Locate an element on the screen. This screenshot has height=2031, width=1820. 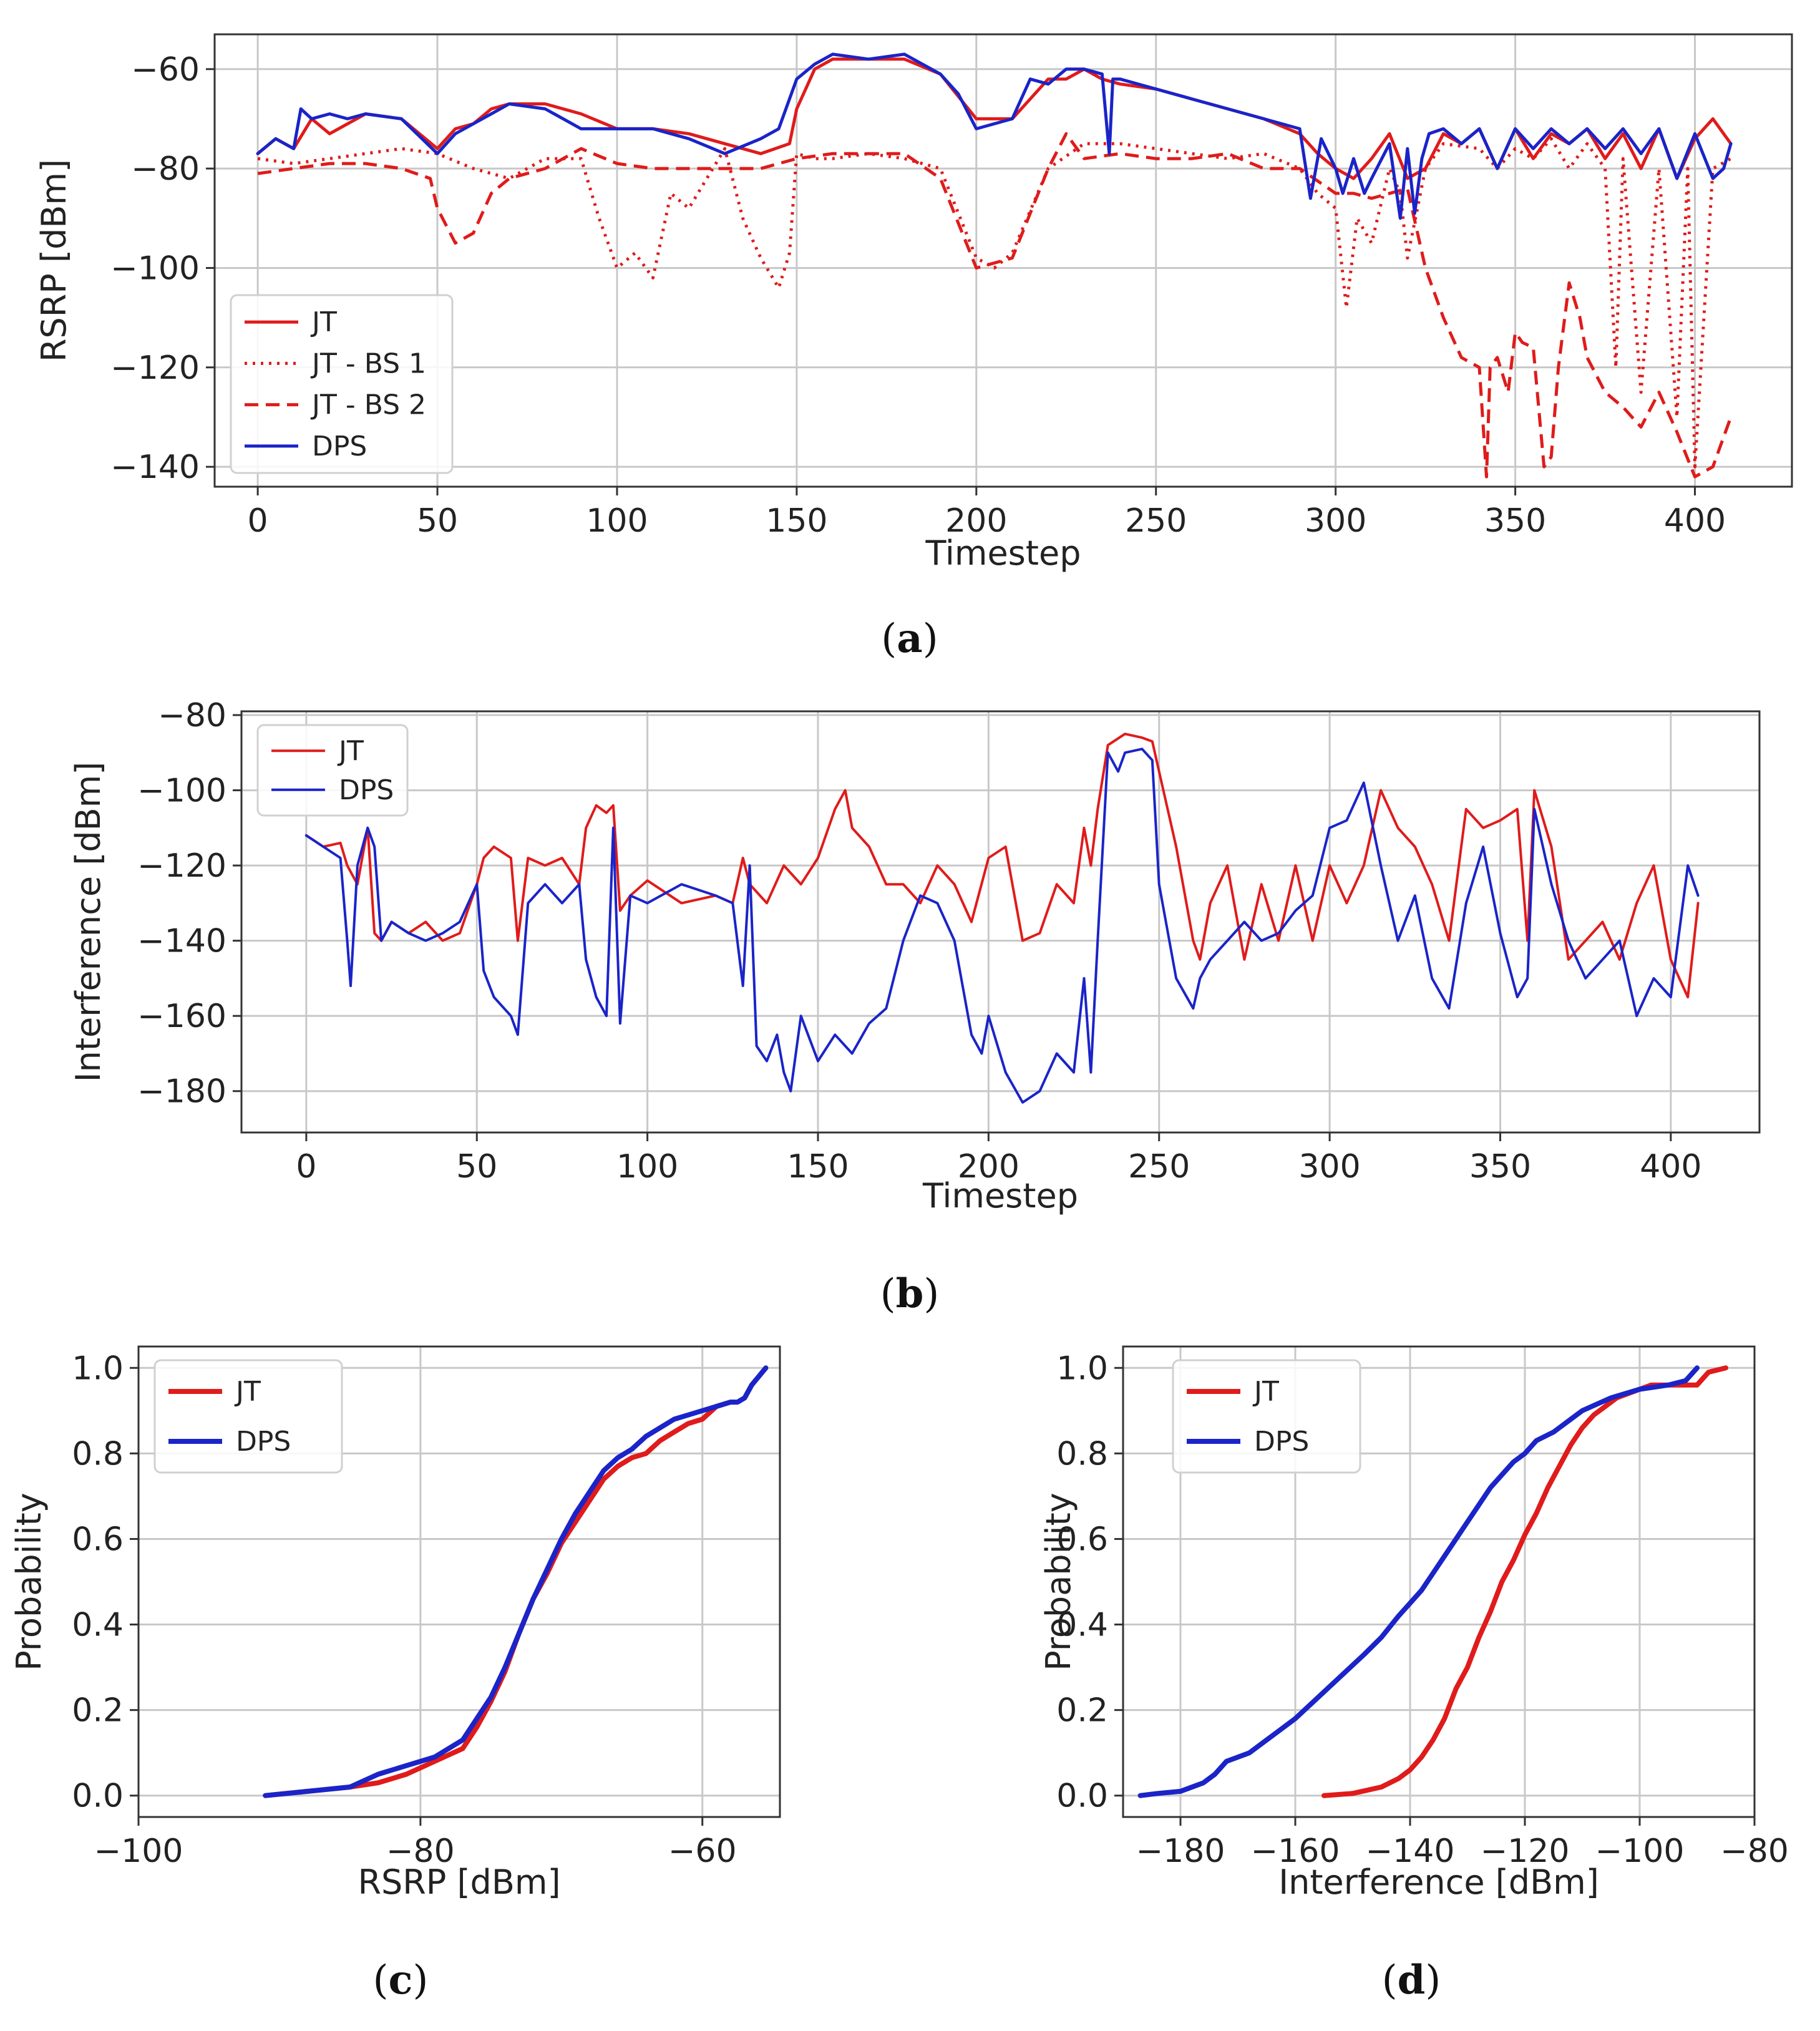
x-tick-label: −180 is located at coordinates (1180, 1851).